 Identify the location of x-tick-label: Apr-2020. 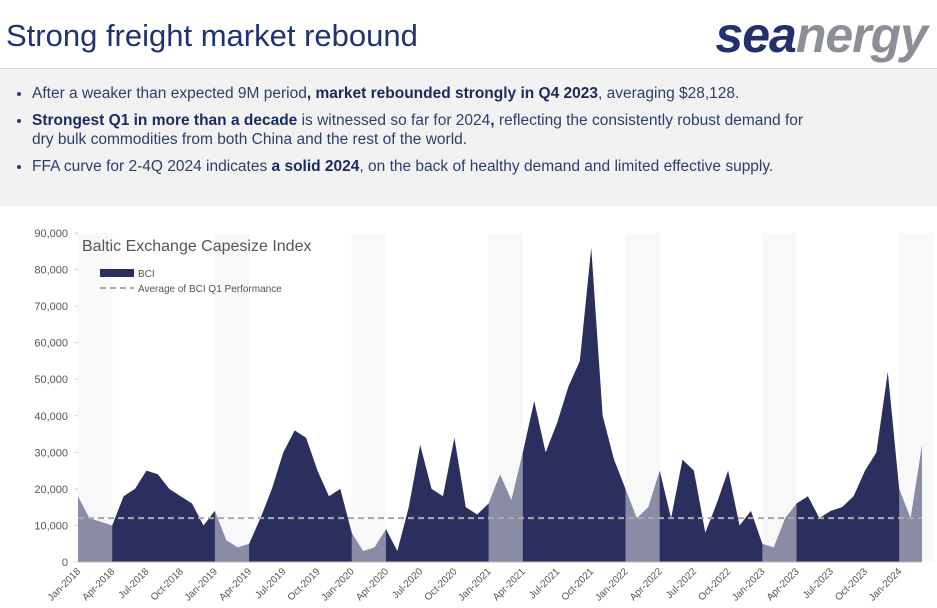
(372, 584).